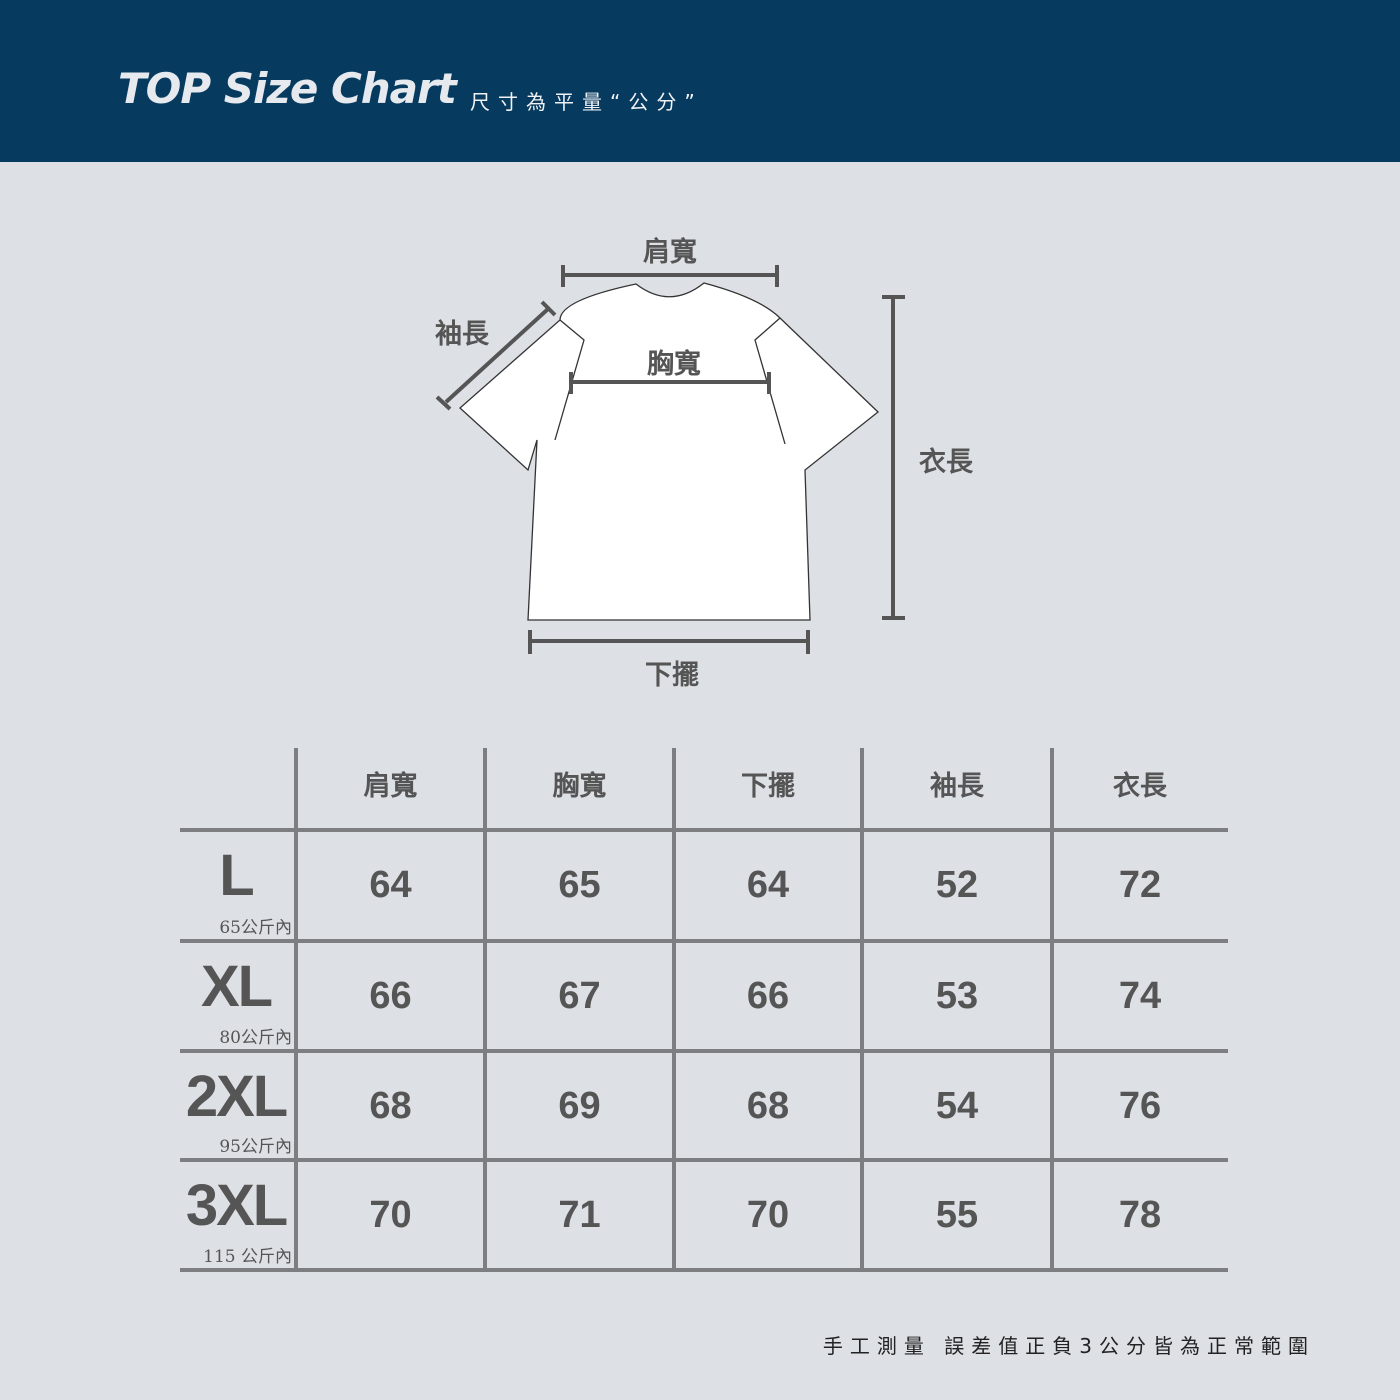 This screenshot has height=1400, width=1400. What do you see at coordinates (390, 786) in the screenshot?
I see `column-header: 肩寬` at bounding box center [390, 786].